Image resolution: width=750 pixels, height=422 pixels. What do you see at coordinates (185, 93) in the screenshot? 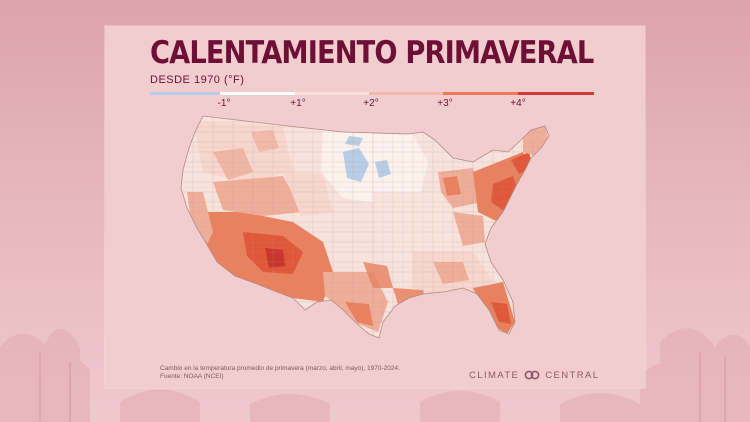
I see `scale-segment-cool` at bounding box center [185, 93].